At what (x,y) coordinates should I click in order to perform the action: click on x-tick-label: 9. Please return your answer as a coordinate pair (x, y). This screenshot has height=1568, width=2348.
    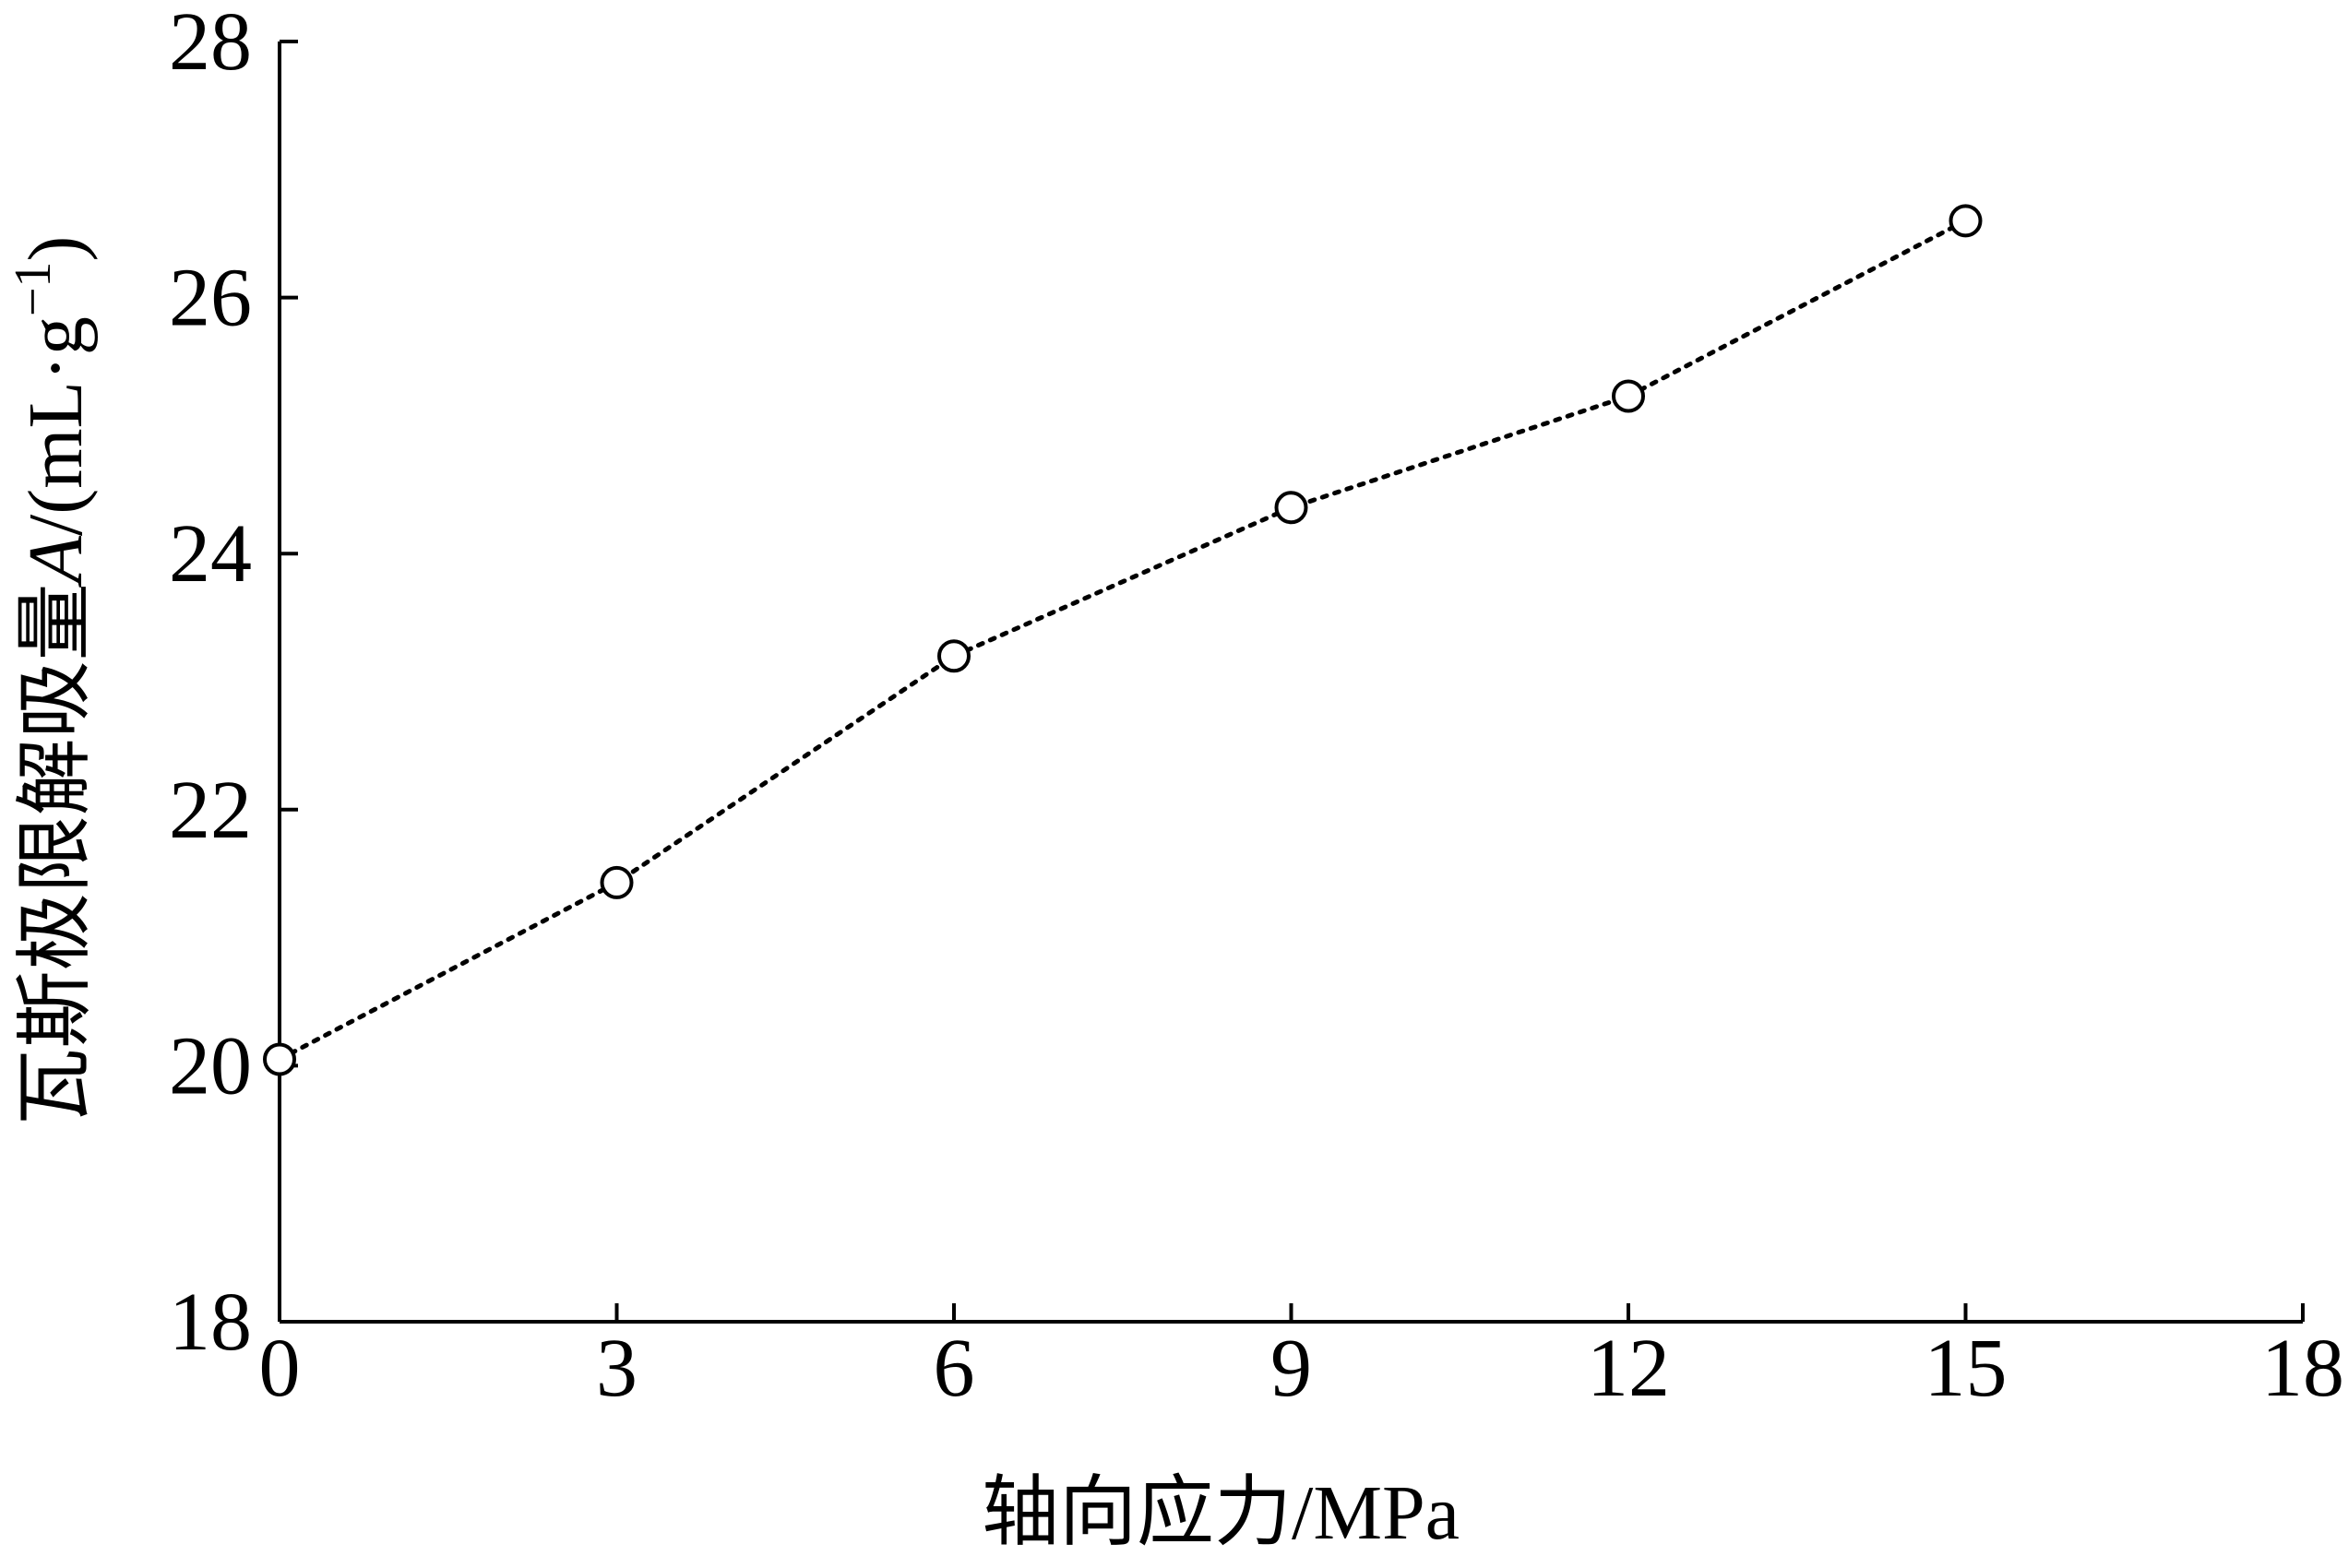
    Looking at the image, I should click on (1291, 1368).